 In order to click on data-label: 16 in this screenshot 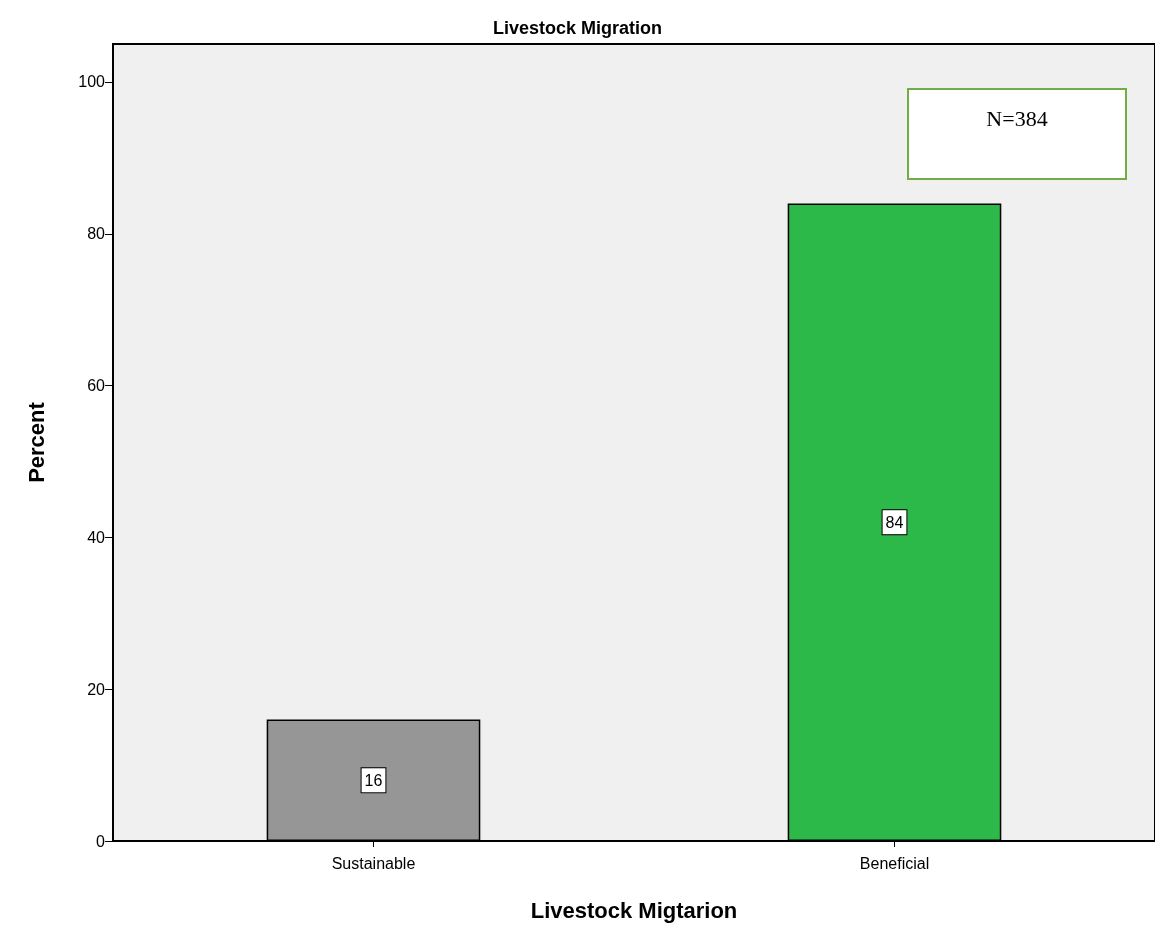, I will do `click(373, 780)`.